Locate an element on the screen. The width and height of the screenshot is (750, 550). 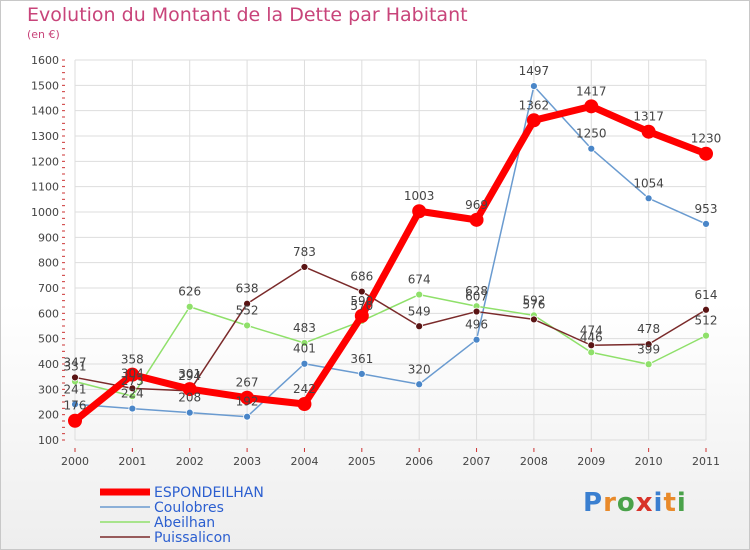
data-label: 301 is located at coordinates (189, 374).